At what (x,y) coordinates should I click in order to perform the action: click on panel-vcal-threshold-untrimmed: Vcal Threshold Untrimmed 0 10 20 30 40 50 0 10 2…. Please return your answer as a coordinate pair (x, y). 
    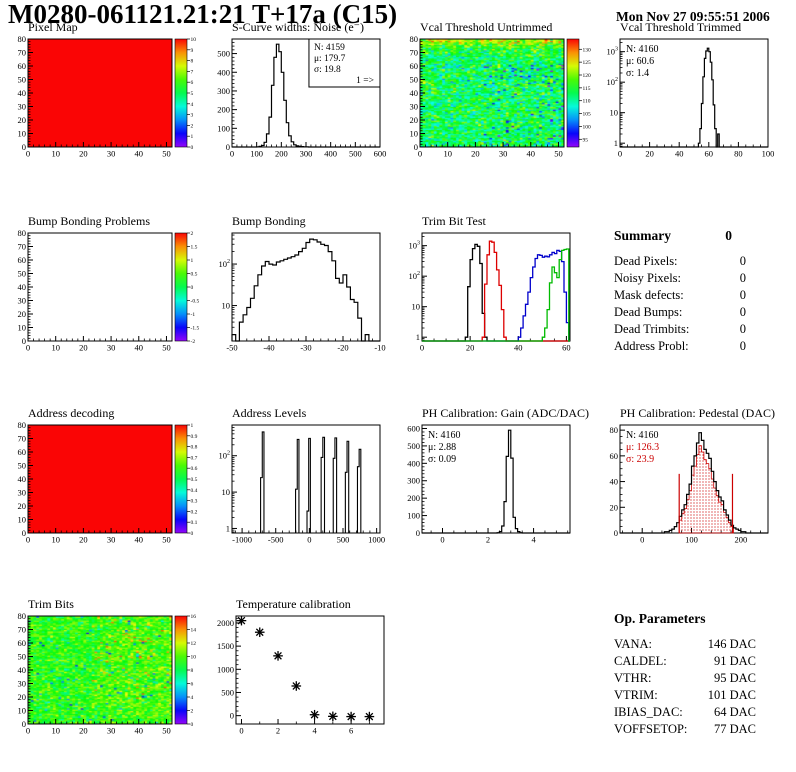
    Looking at the image, I should click on (494, 95).